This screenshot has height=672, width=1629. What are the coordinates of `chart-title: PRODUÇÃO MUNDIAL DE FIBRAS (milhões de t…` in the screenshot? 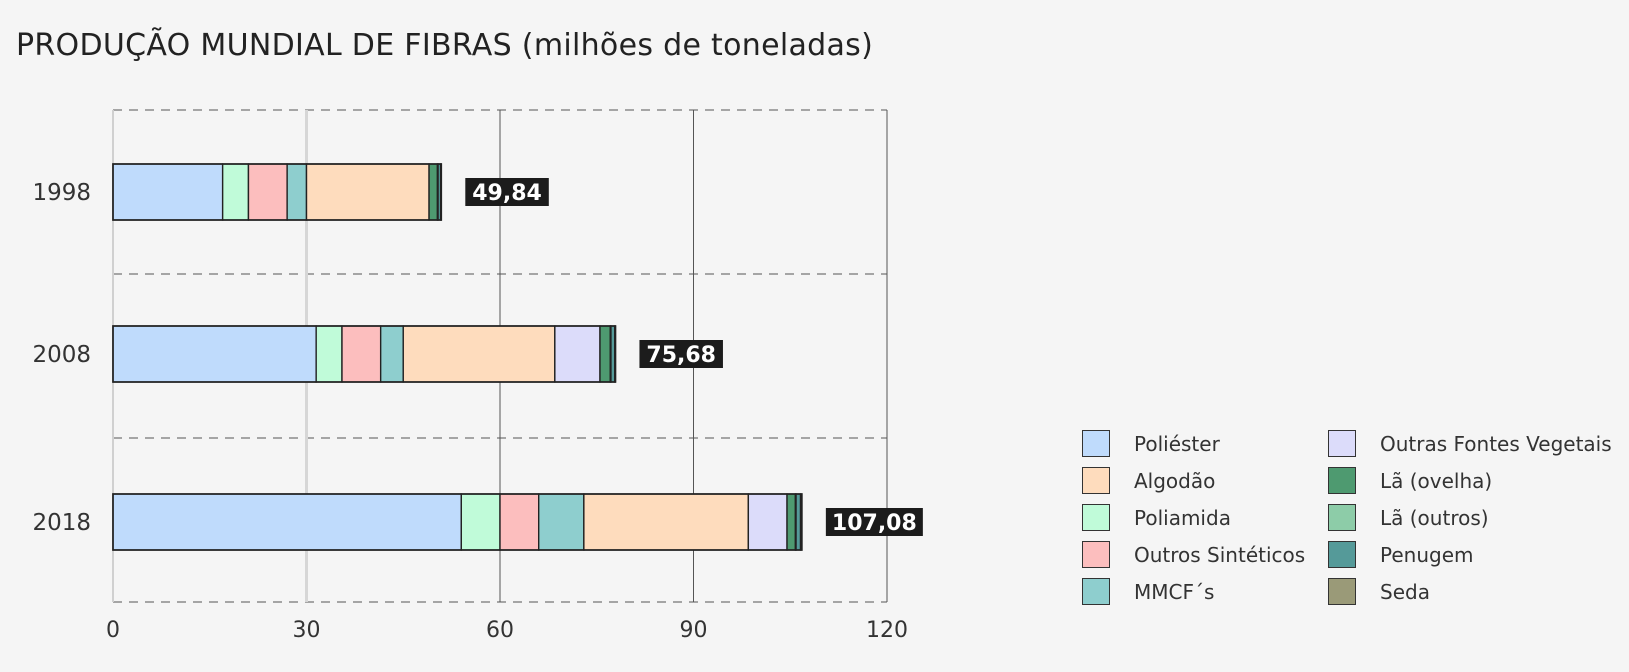 It's located at (445, 45).